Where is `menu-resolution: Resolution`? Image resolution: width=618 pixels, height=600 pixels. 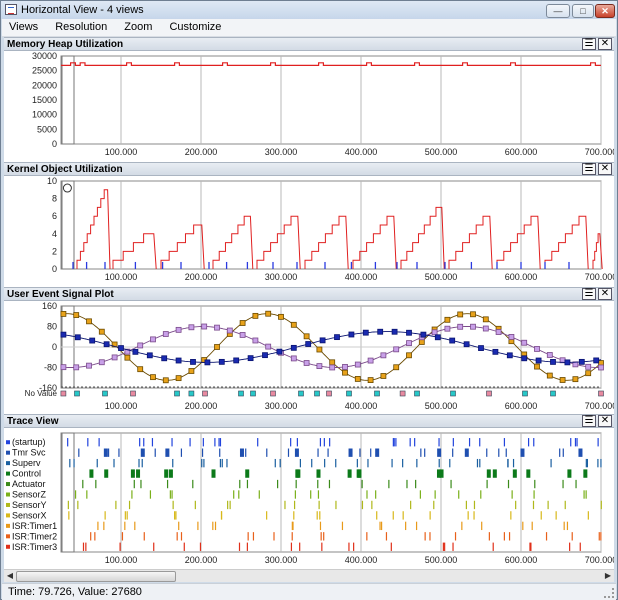
menu-resolution: Resolution is located at coordinates (81, 27).